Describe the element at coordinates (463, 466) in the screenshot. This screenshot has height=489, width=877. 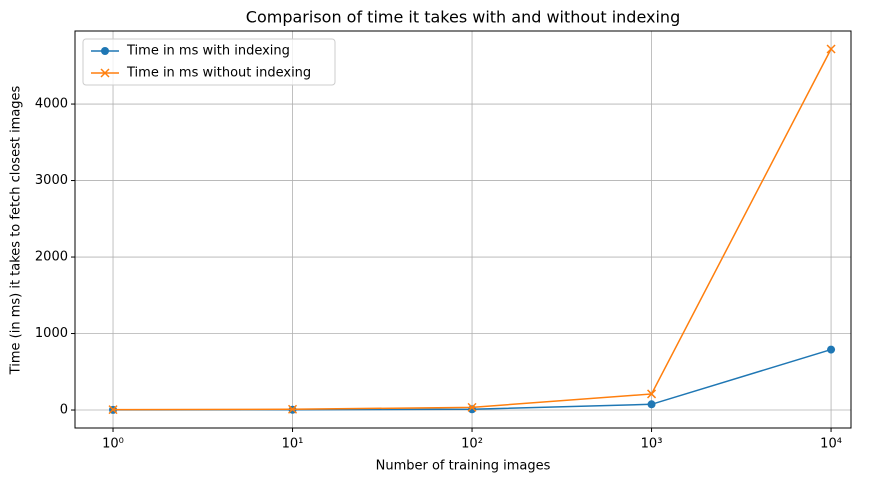
I see `x-axis-label: Number of training images` at that location.